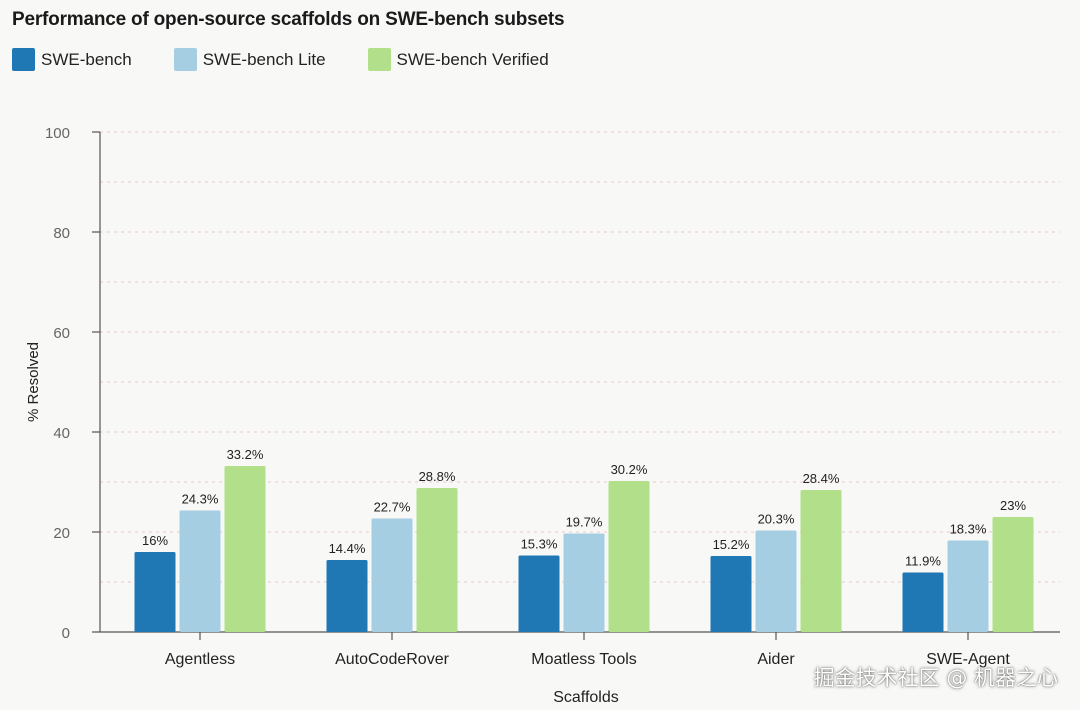 The height and width of the screenshot is (710, 1080). Describe the element at coordinates (66, 633) in the screenshot. I see `y-tick-label: 0` at that location.